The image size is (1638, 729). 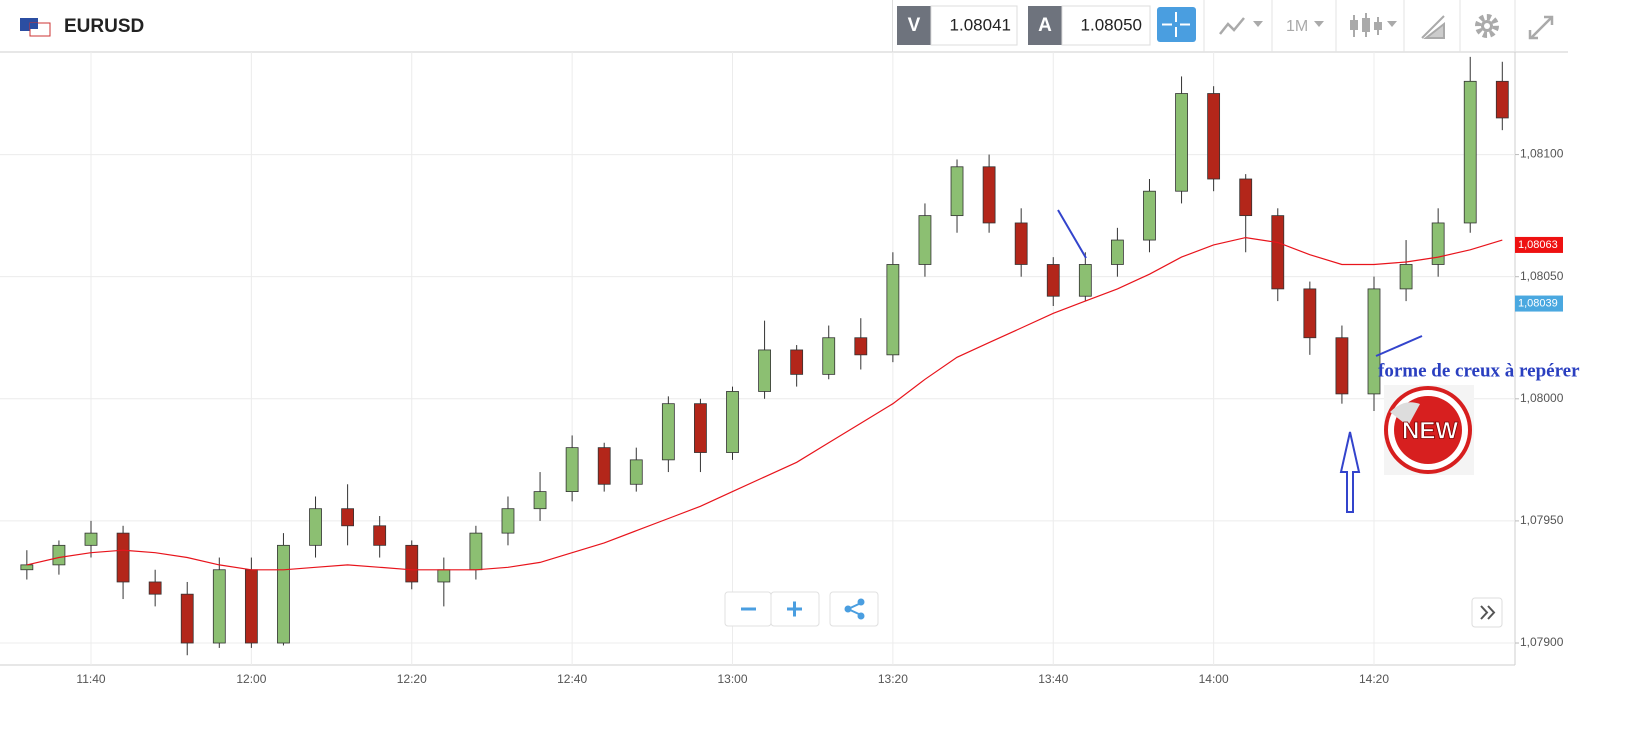 I want to click on ask-button, so click(x=1045, y=25).